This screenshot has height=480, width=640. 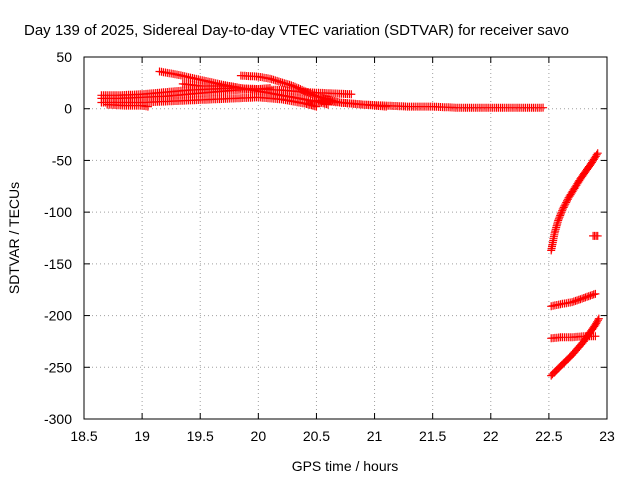 What do you see at coordinates (58, 212) in the screenshot?
I see `y-tick-label: -100` at bounding box center [58, 212].